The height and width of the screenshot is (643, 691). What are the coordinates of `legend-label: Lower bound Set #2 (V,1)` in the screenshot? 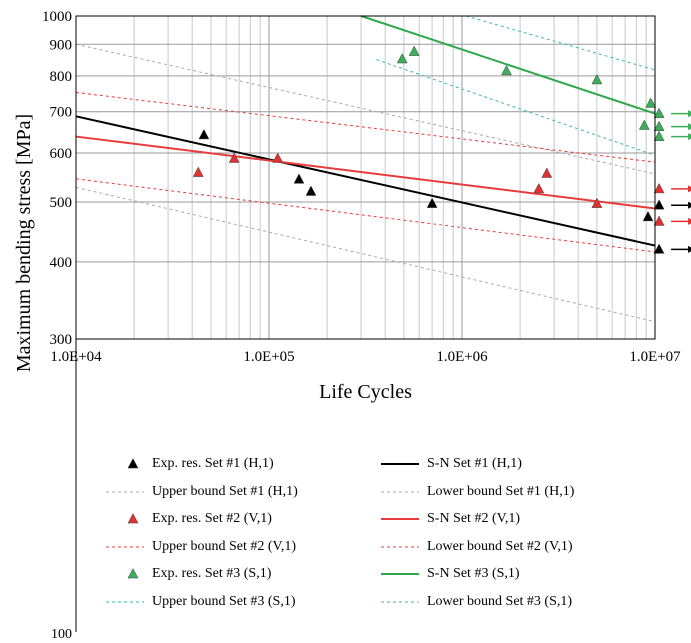 It's located at (500, 546).